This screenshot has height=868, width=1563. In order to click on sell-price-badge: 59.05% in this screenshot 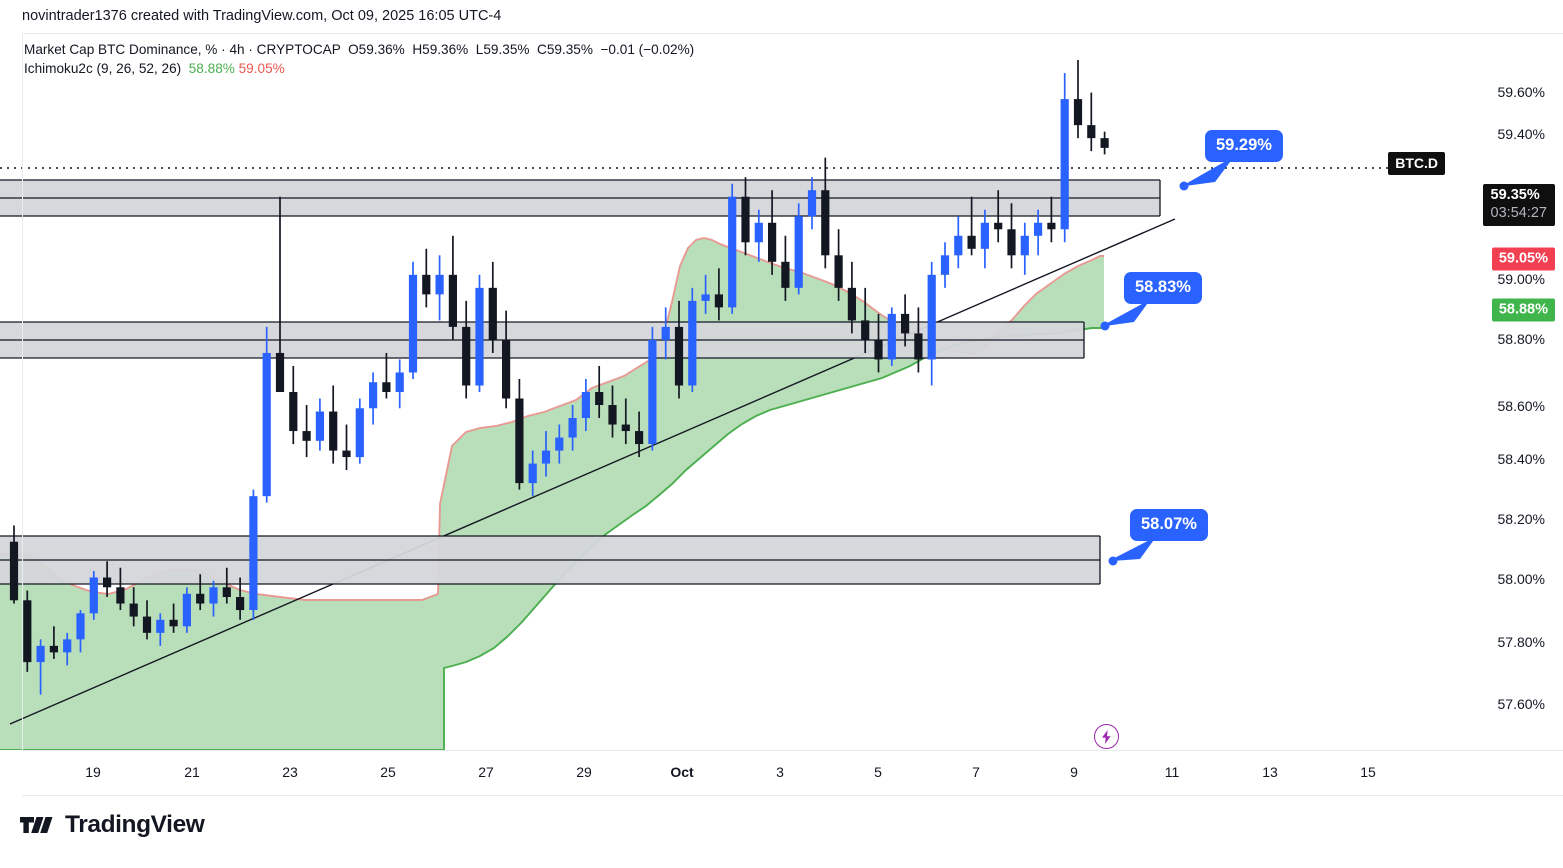, I will do `click(1523, 259)`.